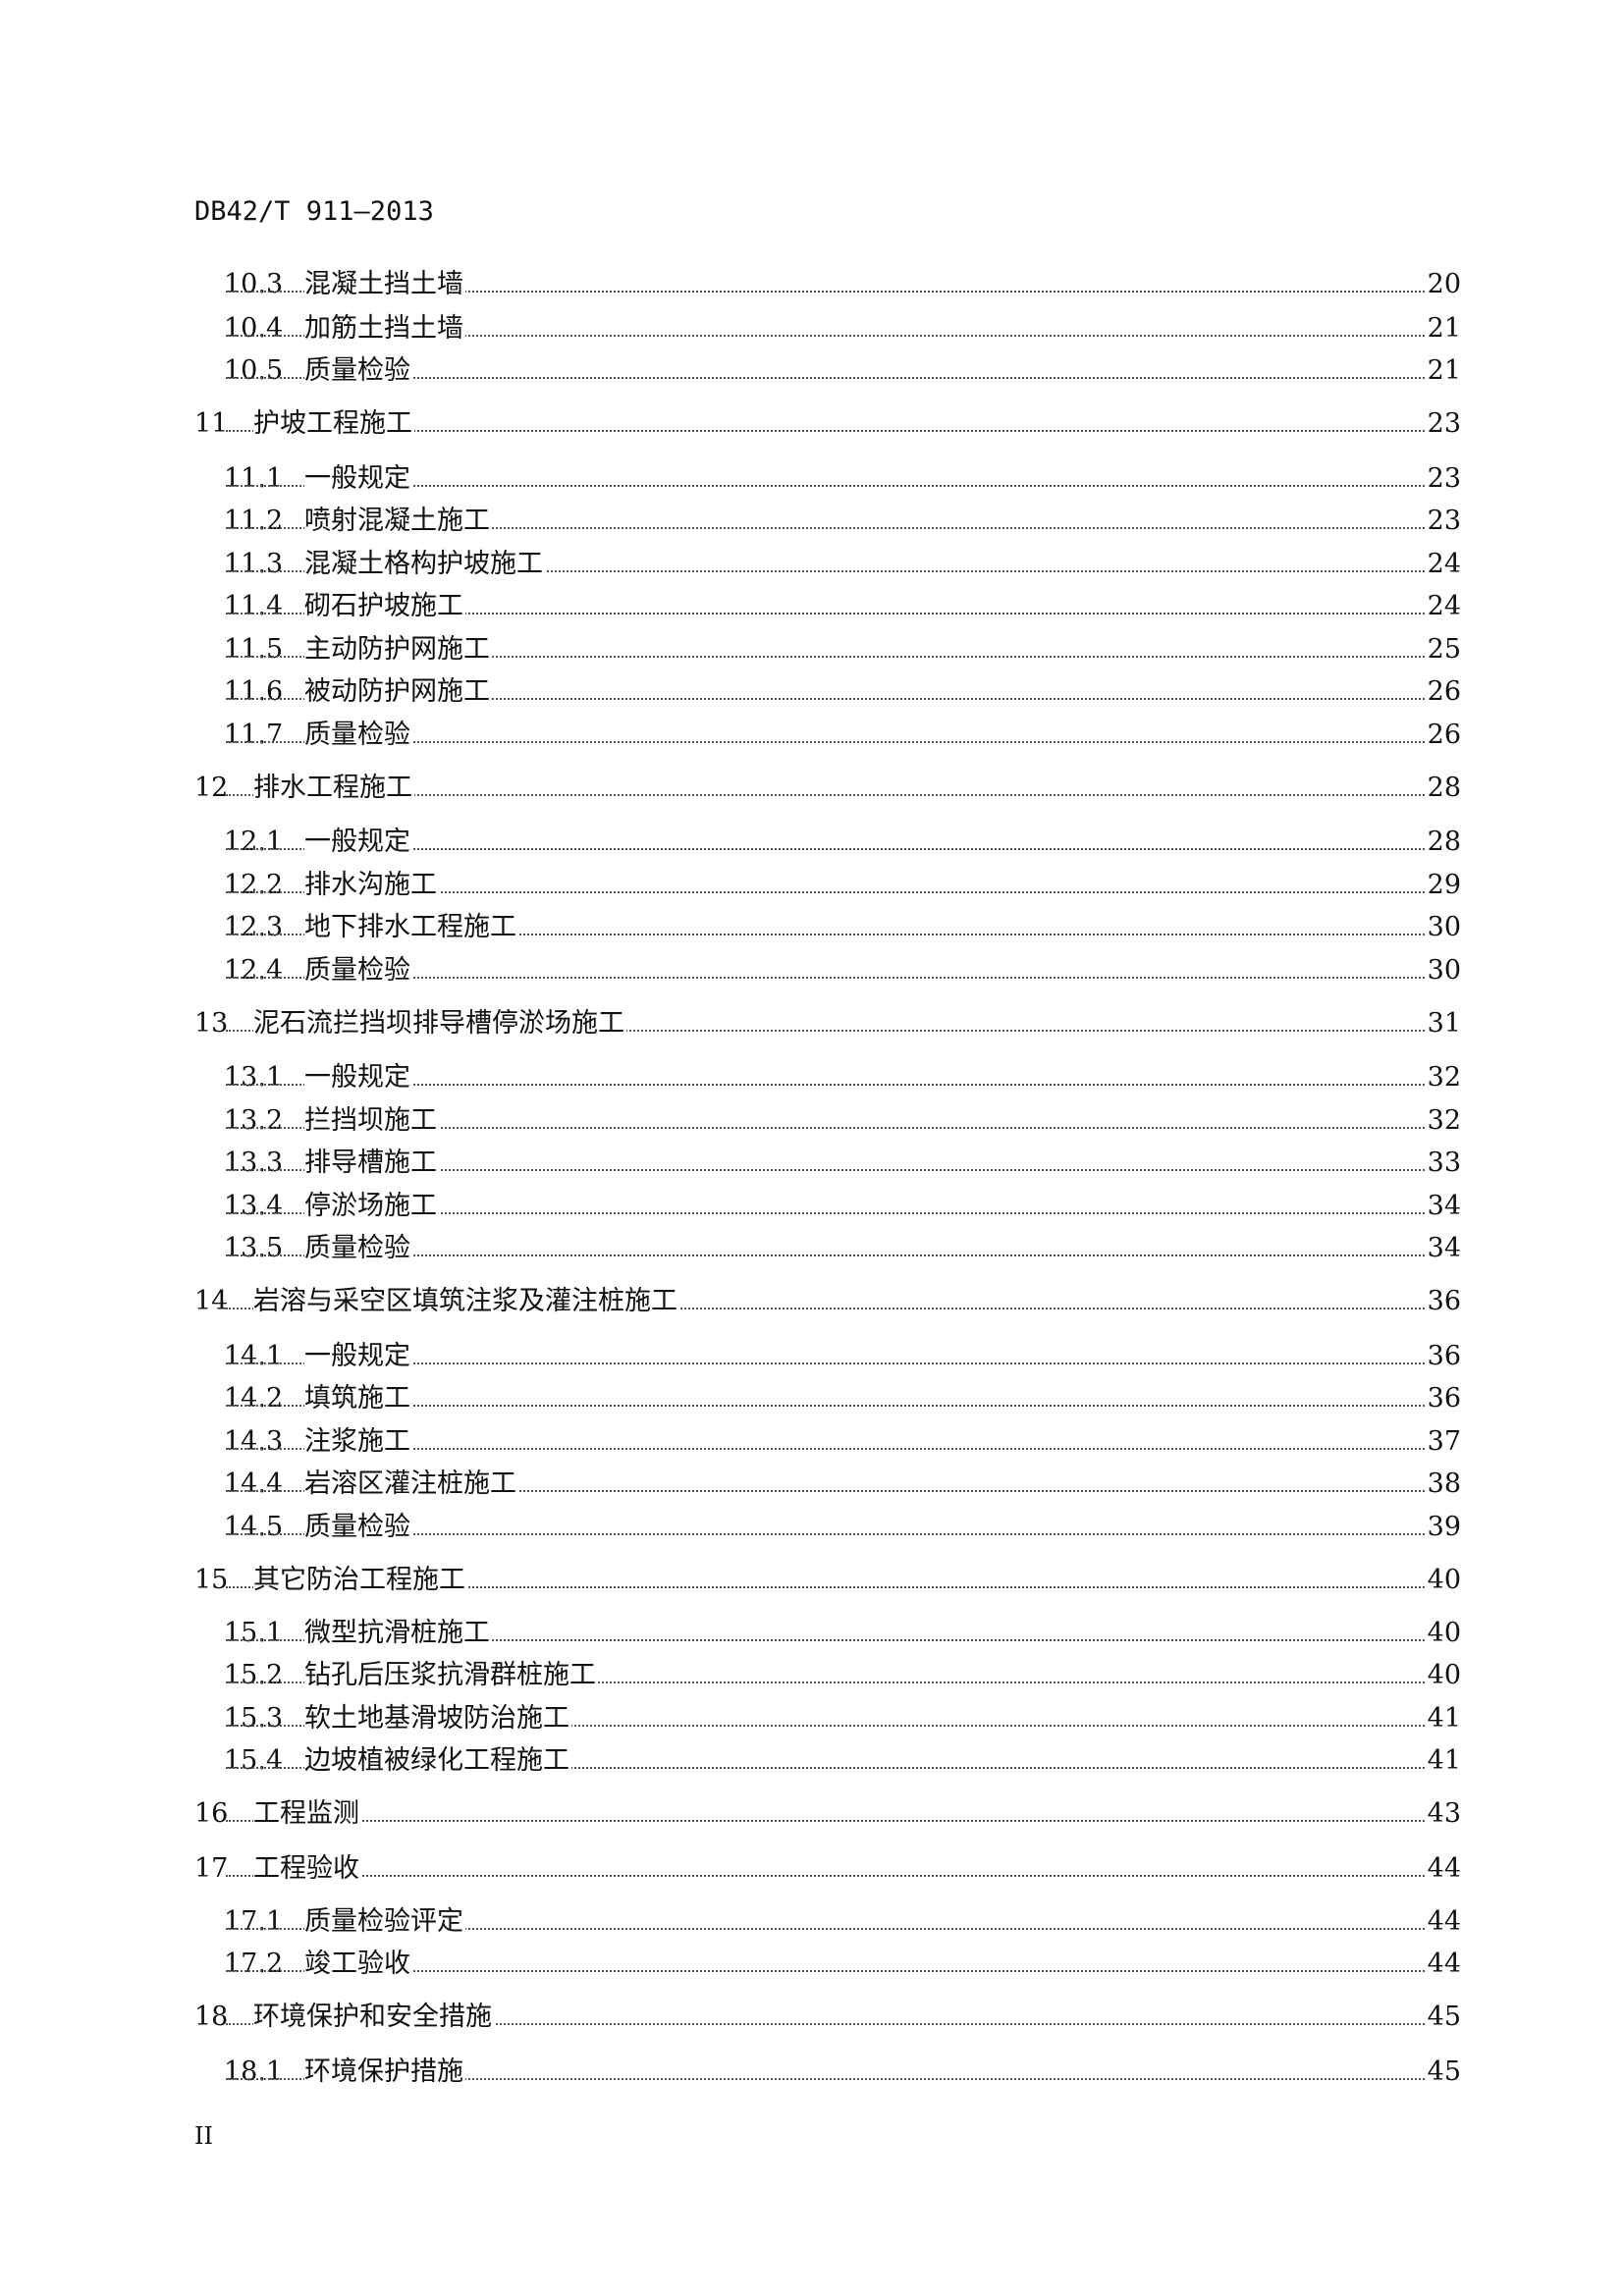  What do you see at coordinates (1443, 1964) in the screenshot?
I see `page-ref: 44` at bounding box center [1443, 1964].